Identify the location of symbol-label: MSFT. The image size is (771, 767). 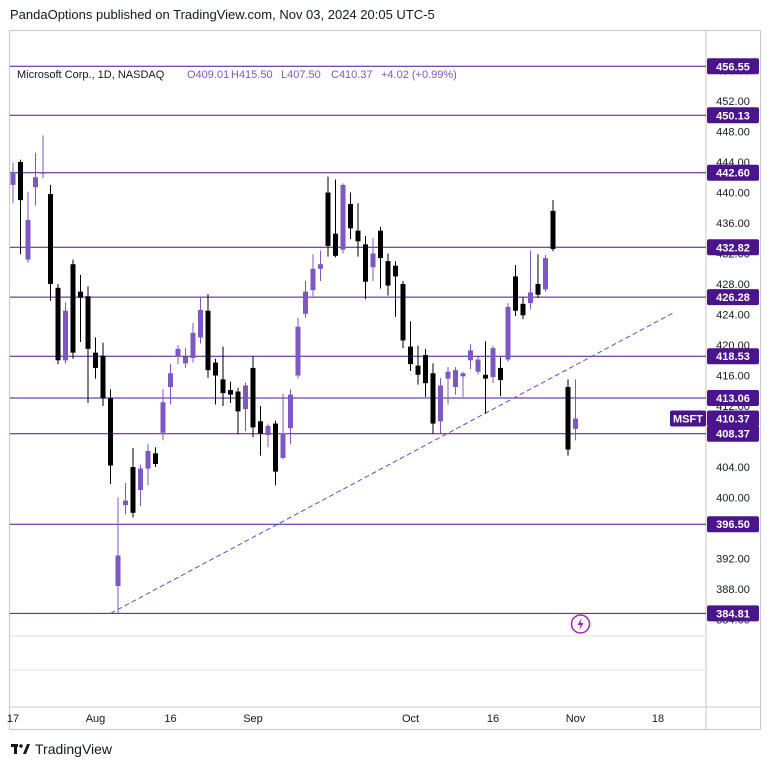
(688, 419).